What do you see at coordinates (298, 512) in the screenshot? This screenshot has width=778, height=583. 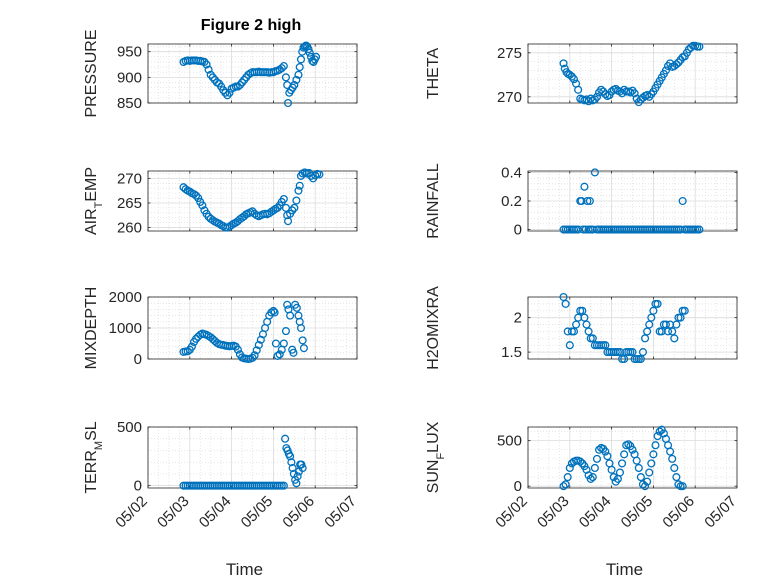 I see `x-tick-label: 05/06` at bounding box center [298, 512].